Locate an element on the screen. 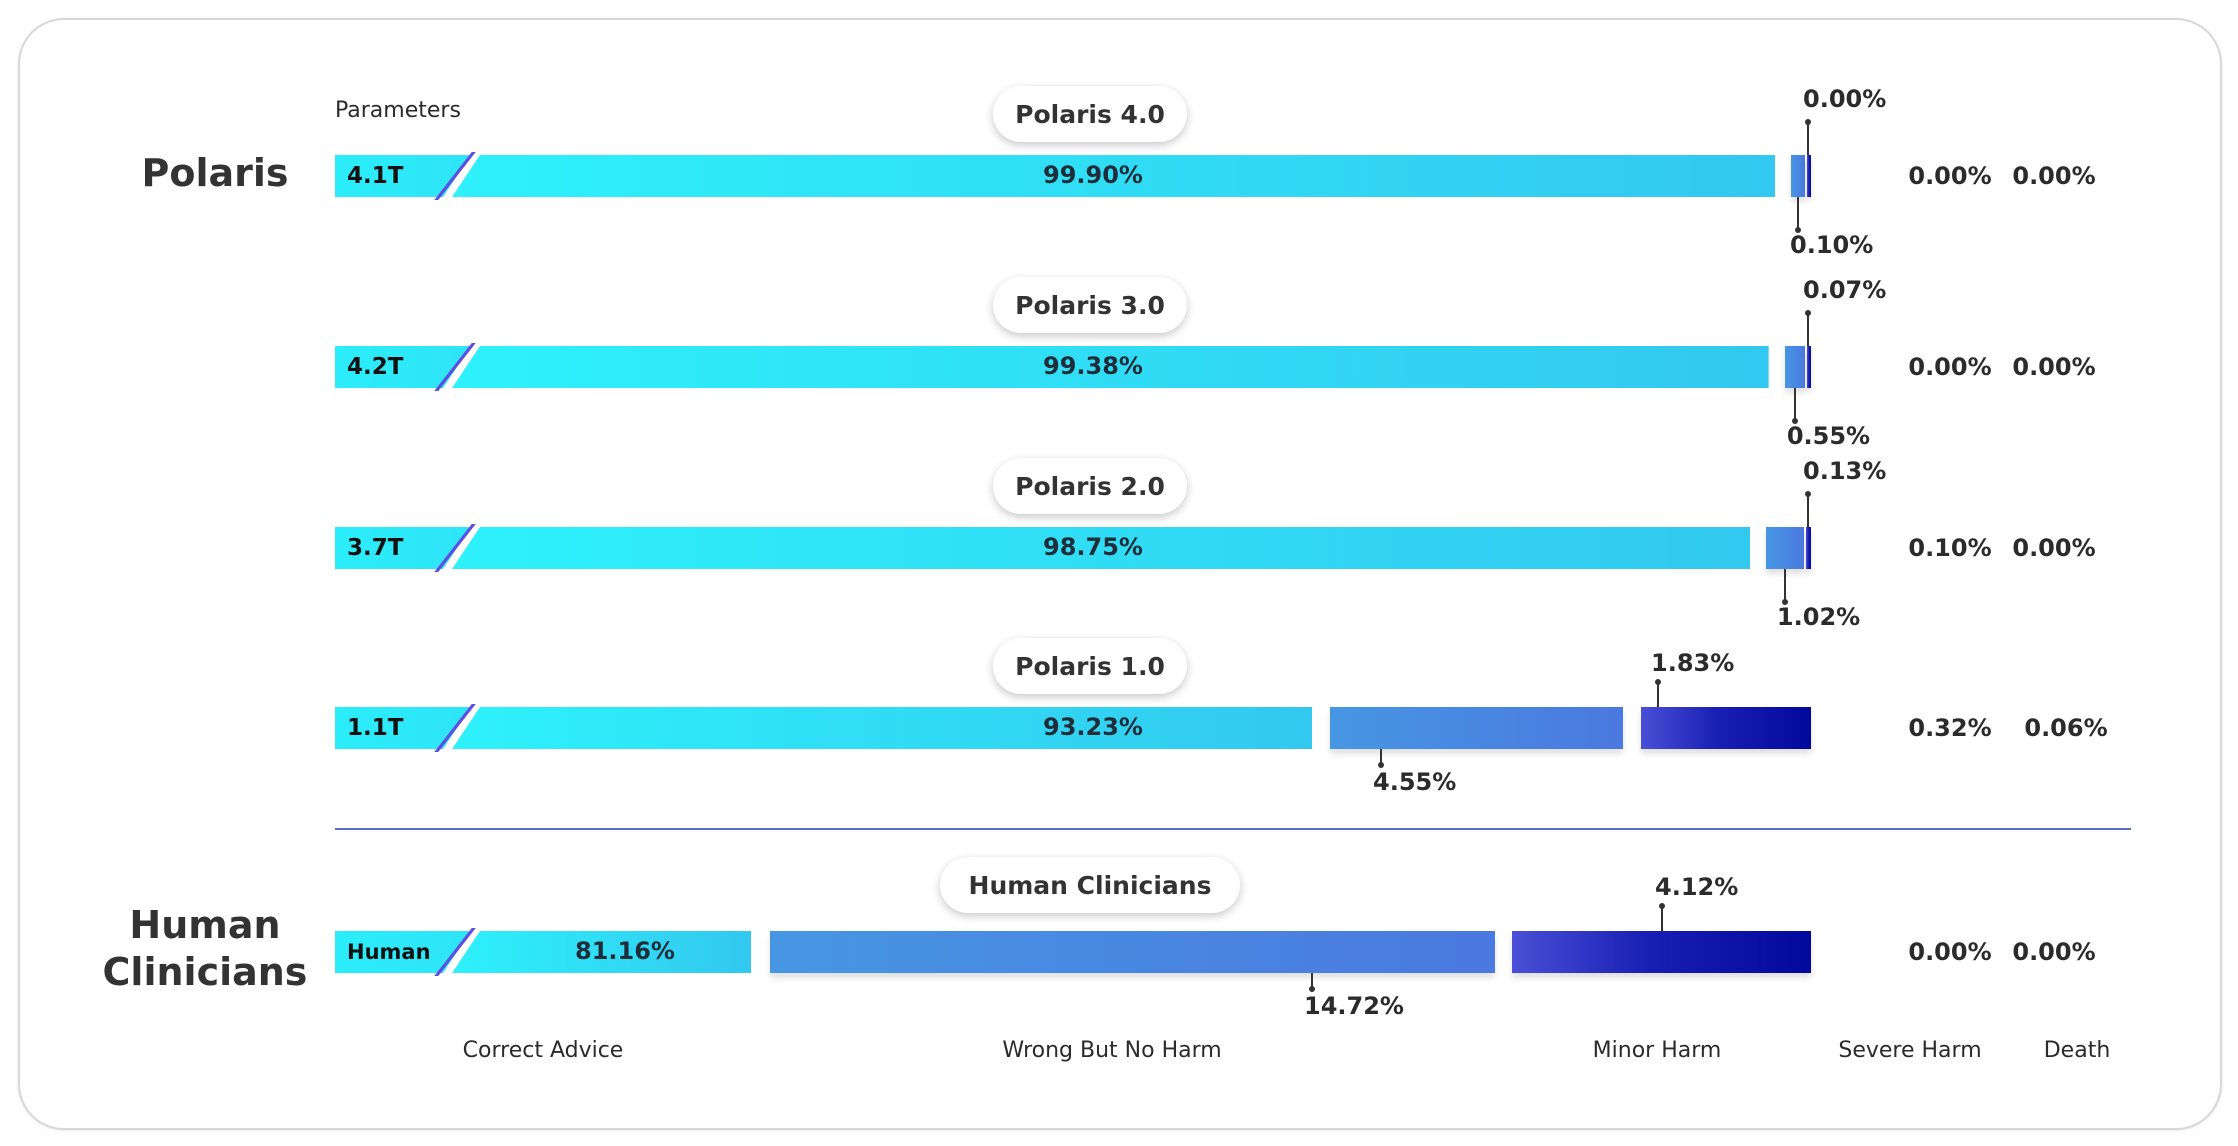 This screenshot has width=2238, height=1146. value-death-polaris-2-0: 0.00% is located at coordinates (2054, 548).